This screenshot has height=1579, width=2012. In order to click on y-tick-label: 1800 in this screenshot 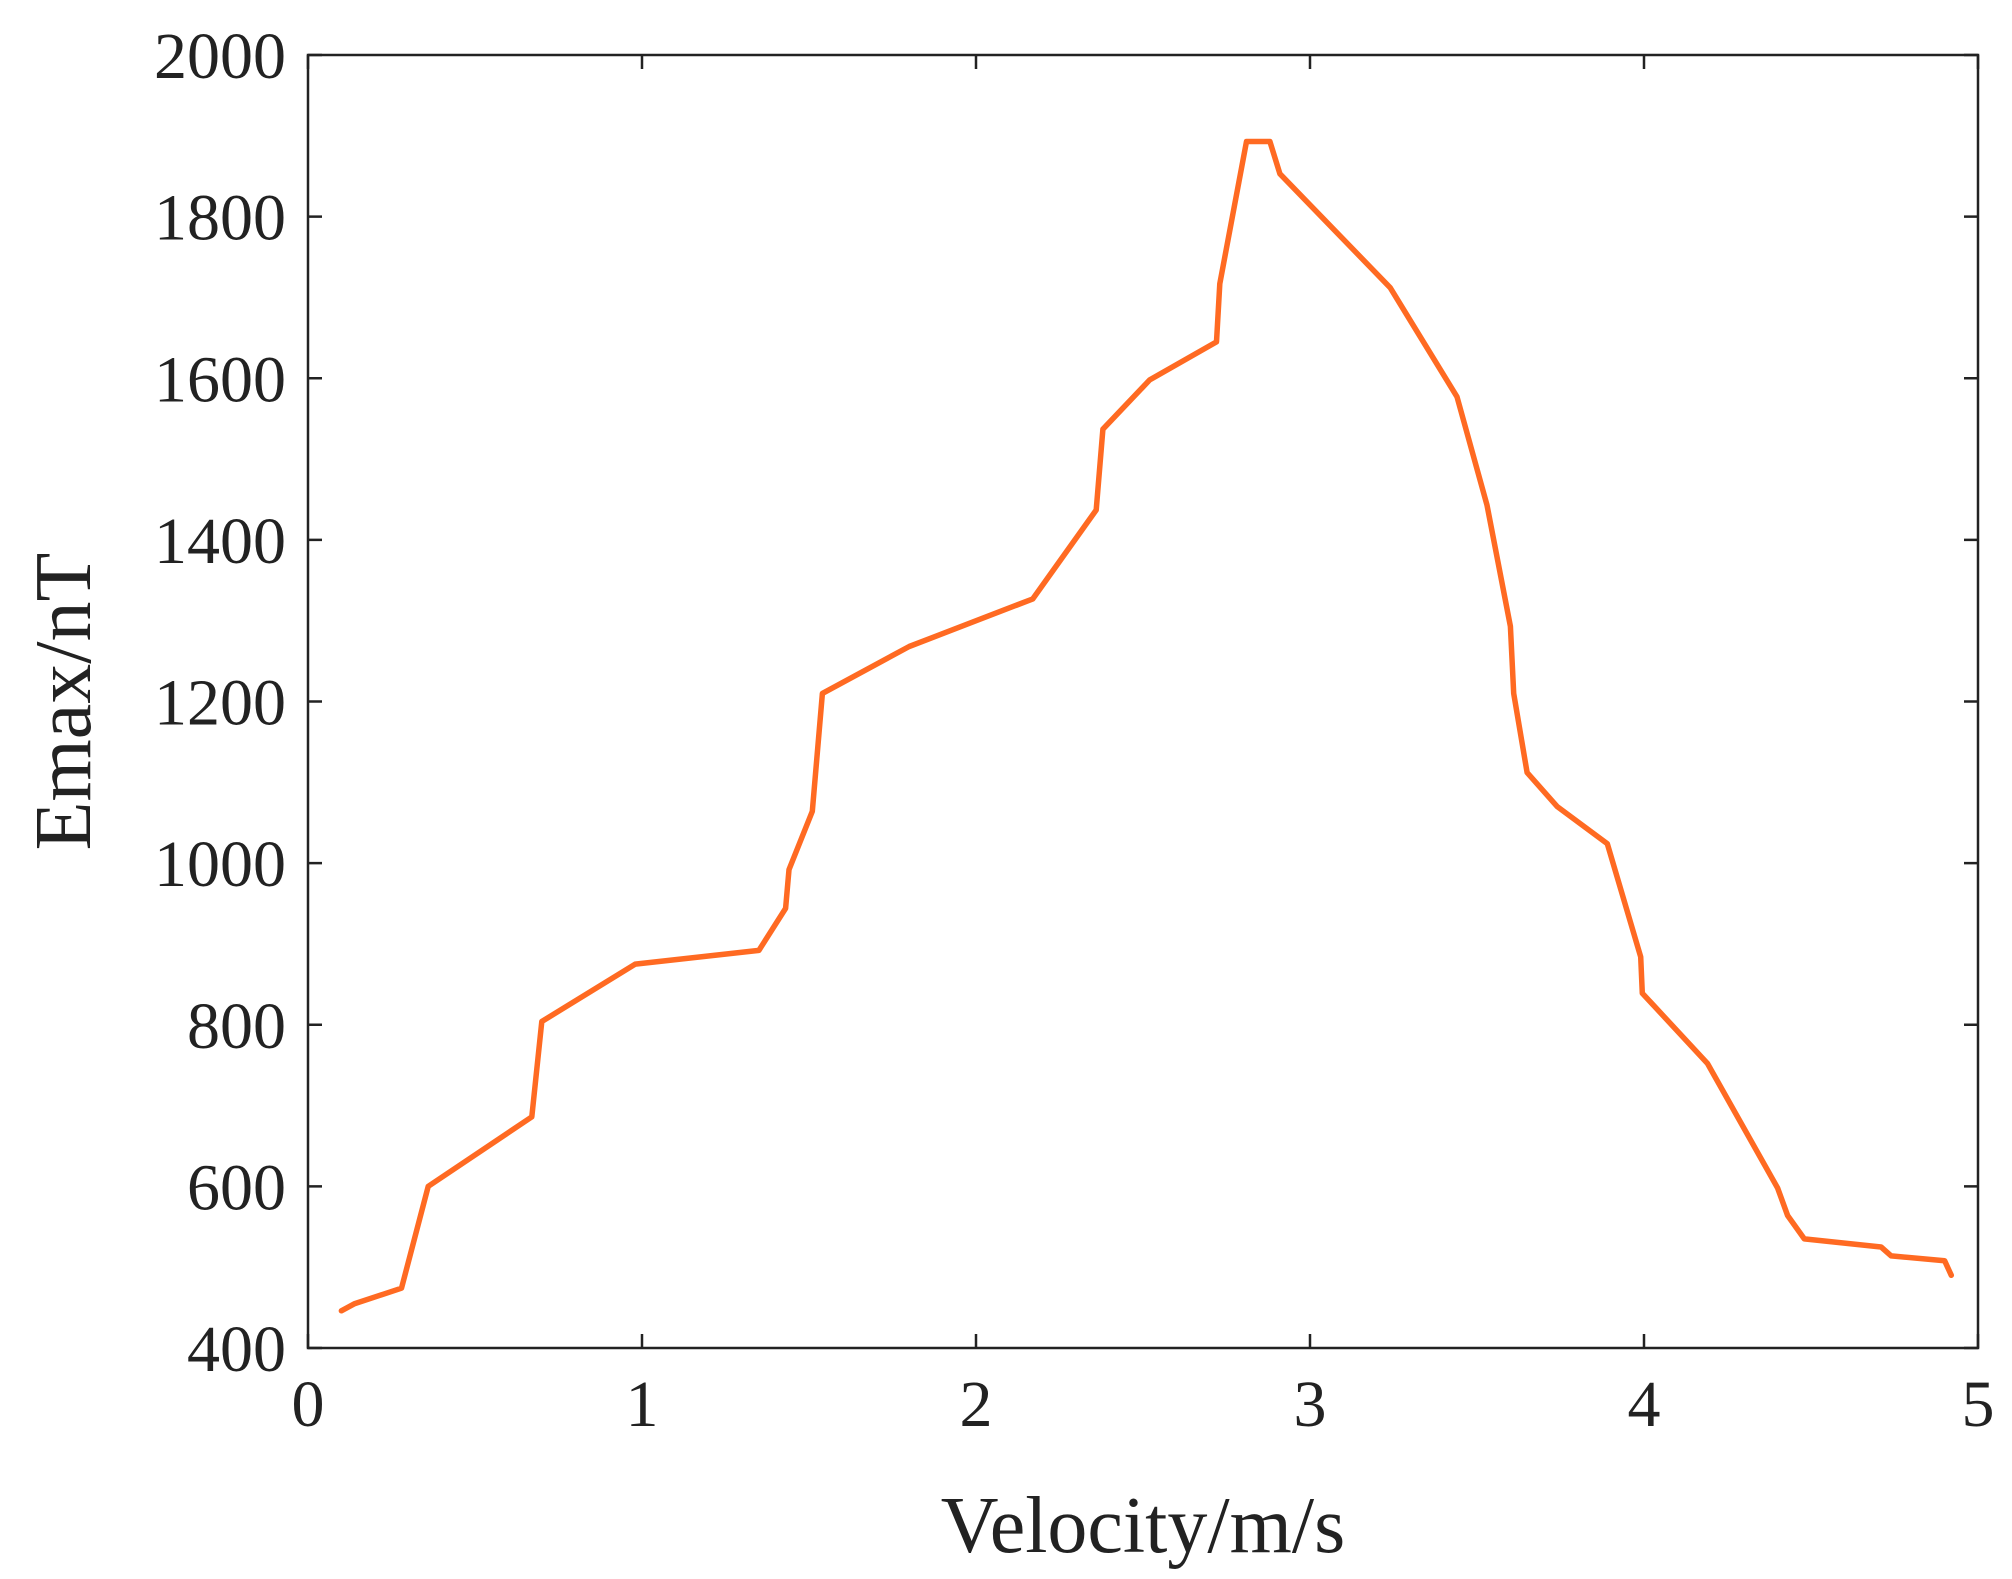, I will do `click(220, 218)`.